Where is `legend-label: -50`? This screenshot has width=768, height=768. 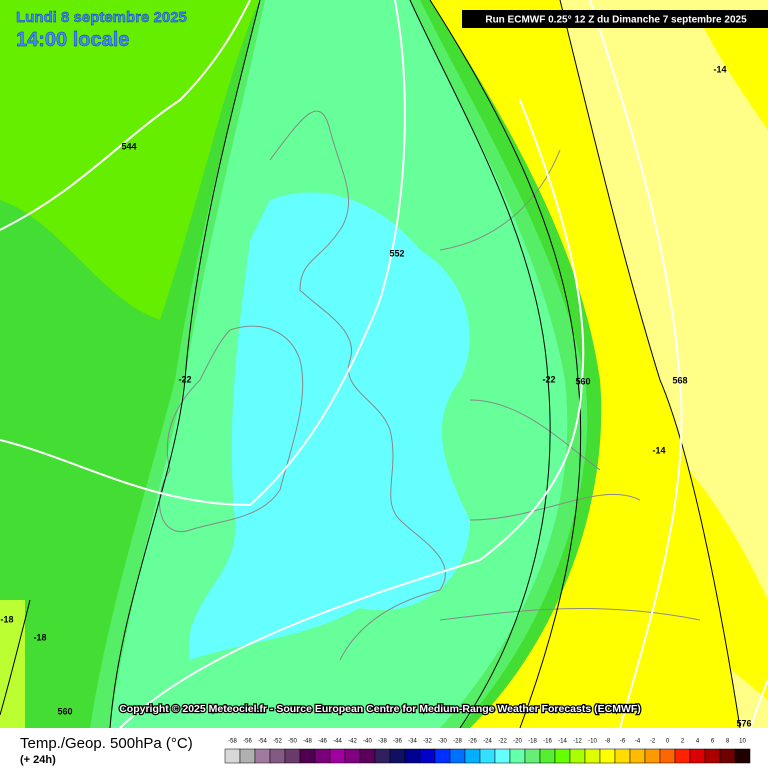 legend-label: -50 is located at coordinates (292, 742).